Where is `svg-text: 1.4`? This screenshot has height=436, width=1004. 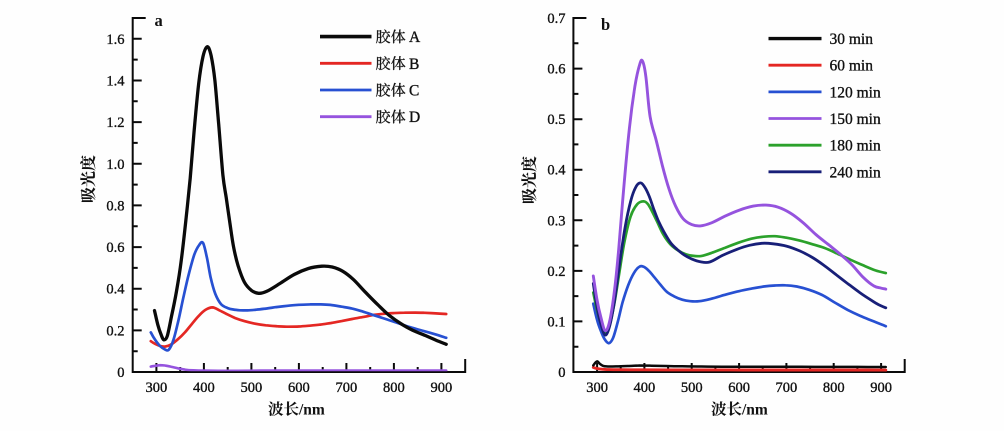 svg-text: 1.4 is located at coordinates (115, 82).